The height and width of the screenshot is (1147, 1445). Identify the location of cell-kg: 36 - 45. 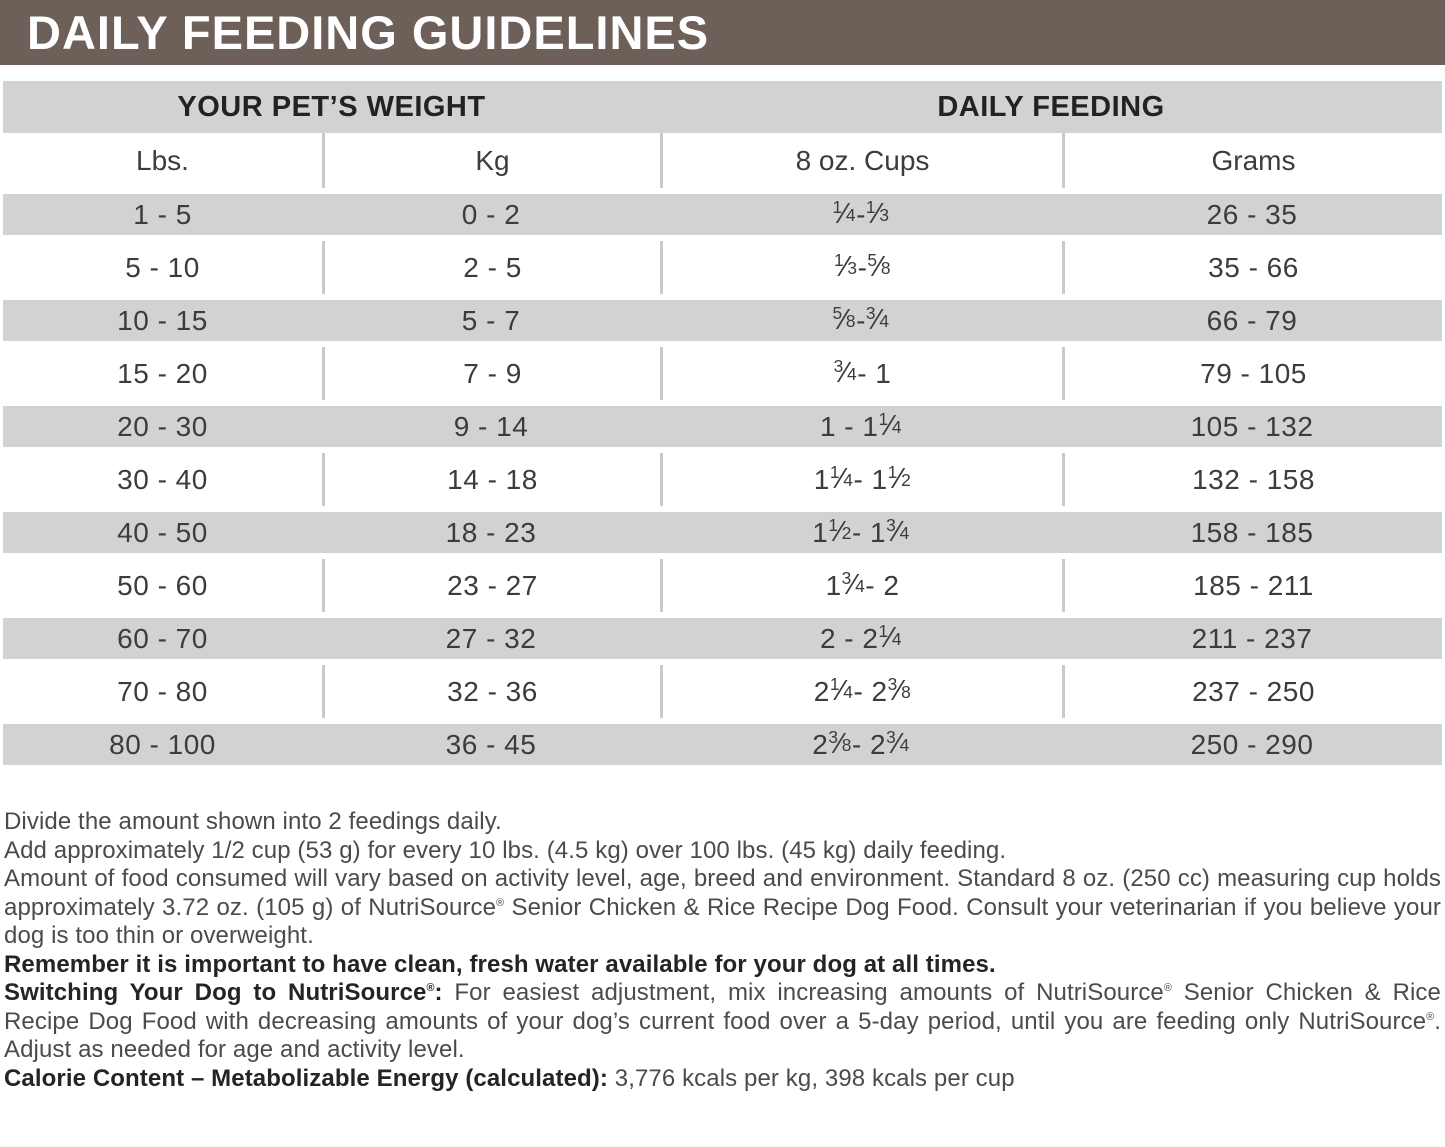
(491, 744).